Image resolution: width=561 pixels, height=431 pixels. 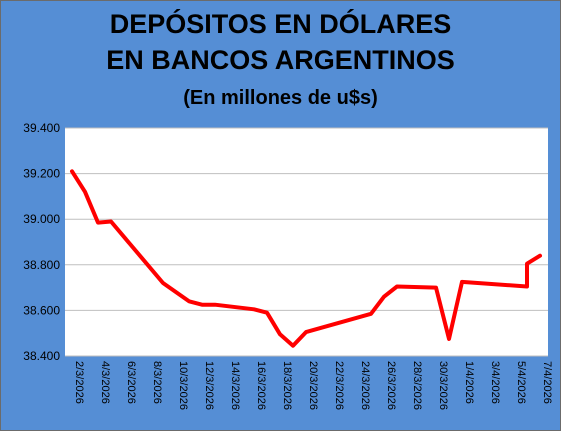 What do you see at coordinates (339, 385) in the screenshot?
I see `x-tick-label: 22/3/2026` at bounding box center [339, 385].